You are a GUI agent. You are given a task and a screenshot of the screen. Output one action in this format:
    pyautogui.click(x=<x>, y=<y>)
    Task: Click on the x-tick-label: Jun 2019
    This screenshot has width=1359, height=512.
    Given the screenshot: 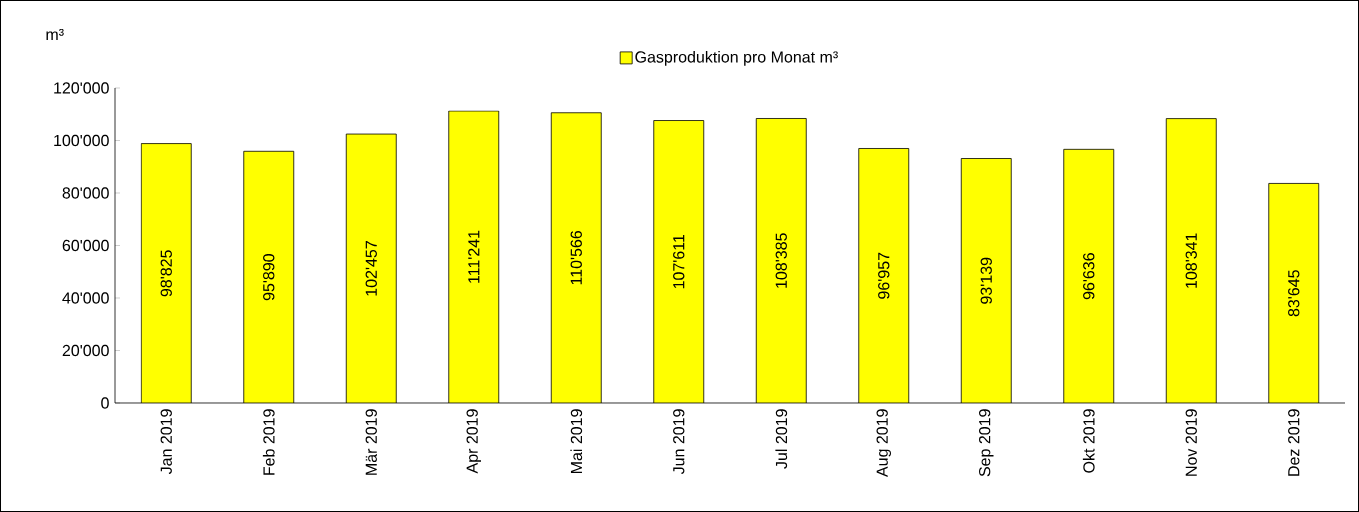 What is the action you would take?
    pyautogui.click(x=679, y=442)
    